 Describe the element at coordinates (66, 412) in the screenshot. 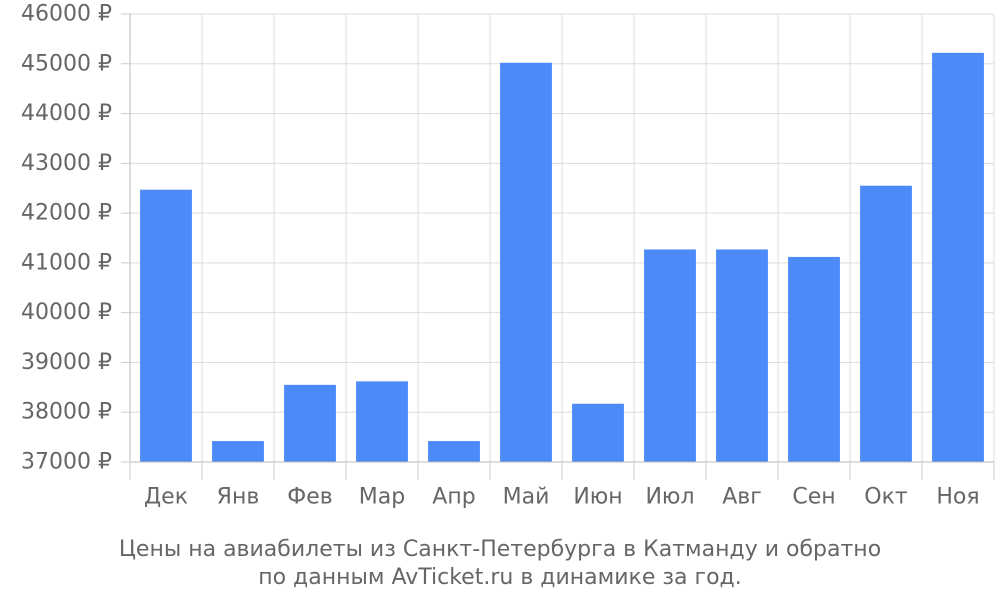

I see `y-tick-label: 38000 ₽` at that location.